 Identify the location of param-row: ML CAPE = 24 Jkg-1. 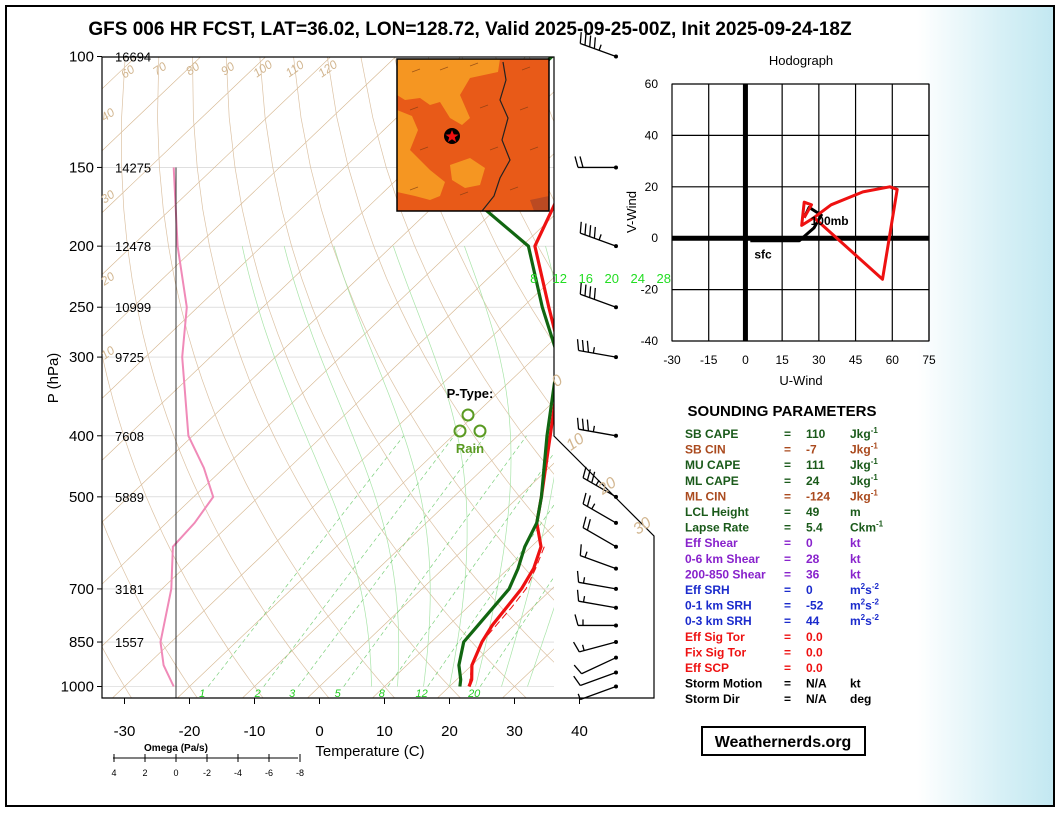
(781, 480).